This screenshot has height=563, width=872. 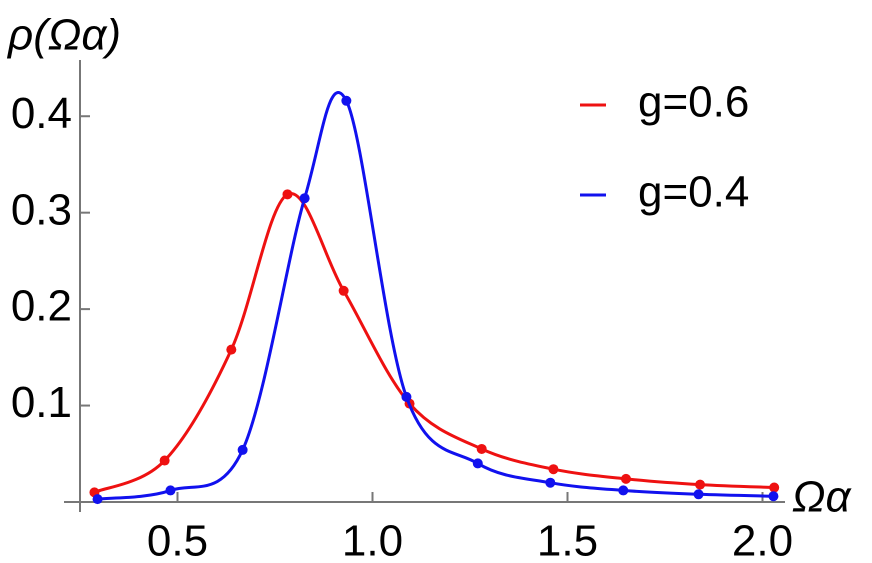 I want to click on y-tick-label: 0.2, so click(x=41, y=306).